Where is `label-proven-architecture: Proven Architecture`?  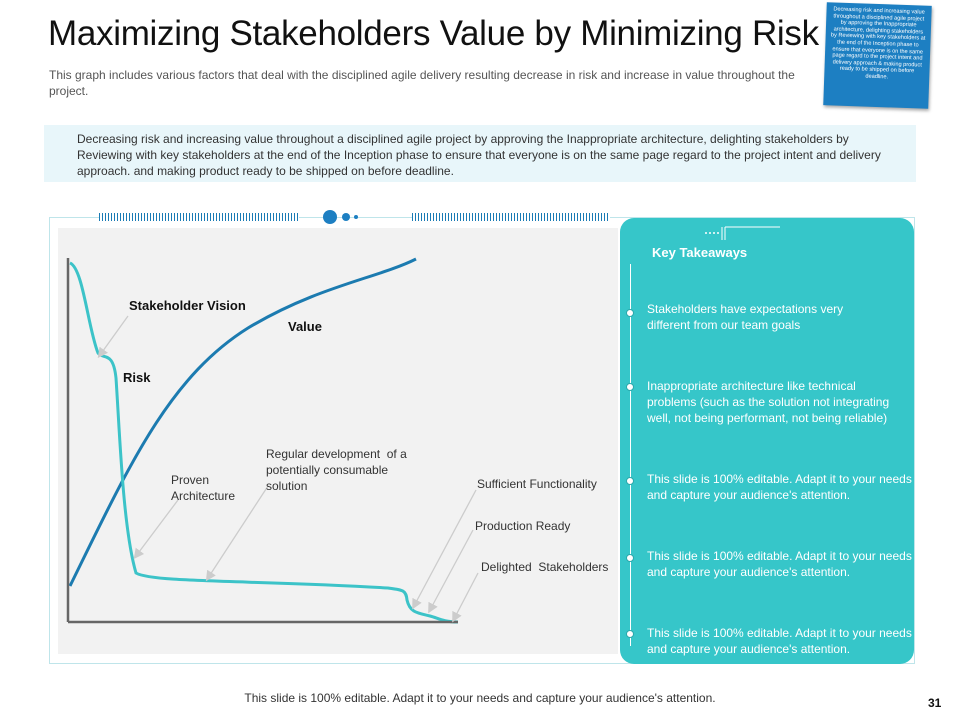 label-proven-architecture: Proven Architecture is located at coordinates (203, 488).